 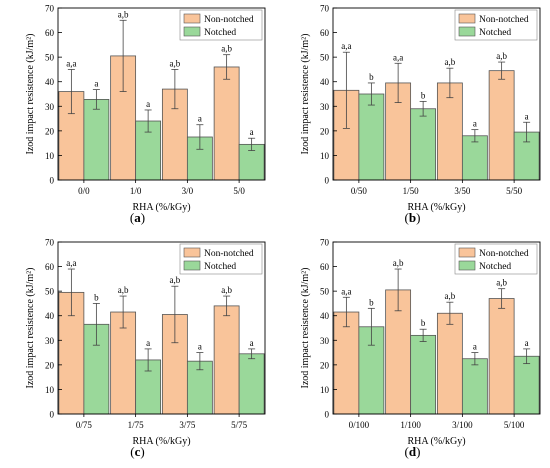 I want to click on x-tick-label: 0/50, so click(x=359, y=191).